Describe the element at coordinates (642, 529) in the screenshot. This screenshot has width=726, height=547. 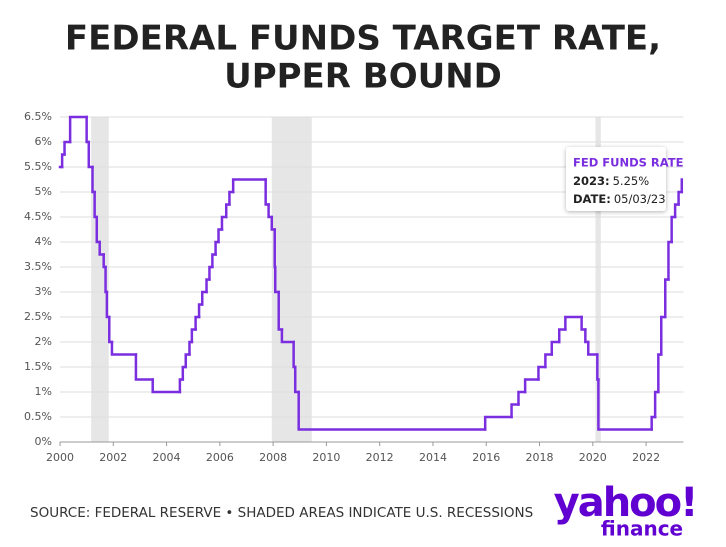
I see `logo-sub: finance` at that location.